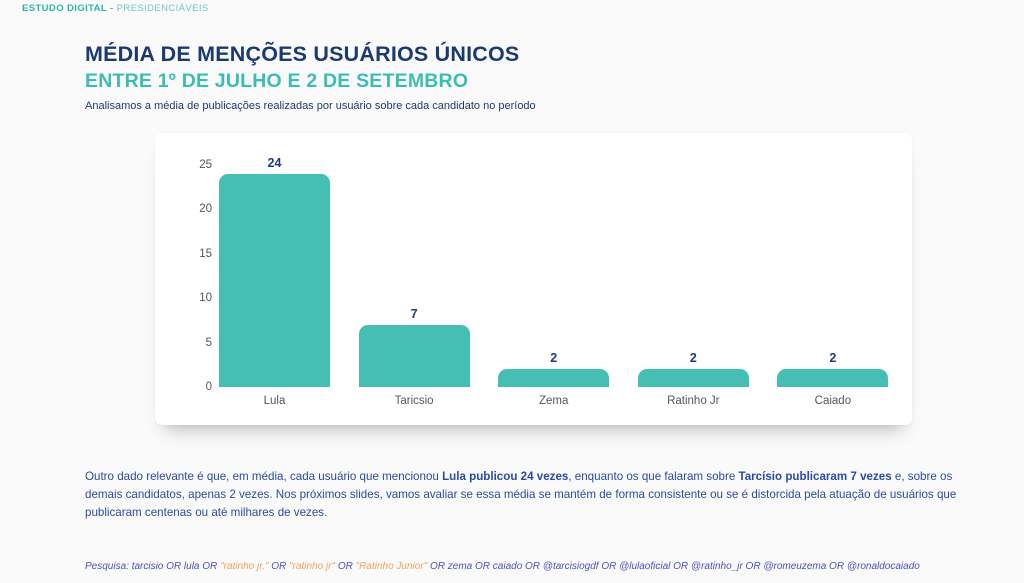 The width and height of the screenshot is (1024, 583). I want to click on text-segment: "Ratinho Junior", so click(391, 566).